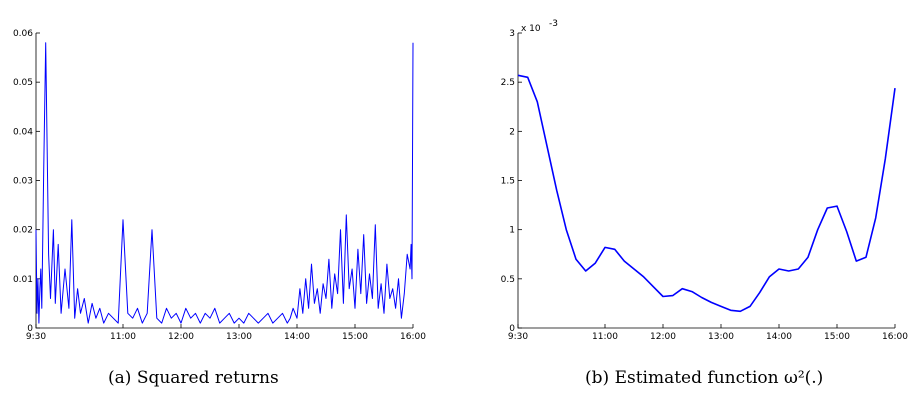  I want to click on caption-a: (a) Squared returns, so click(193, 378).